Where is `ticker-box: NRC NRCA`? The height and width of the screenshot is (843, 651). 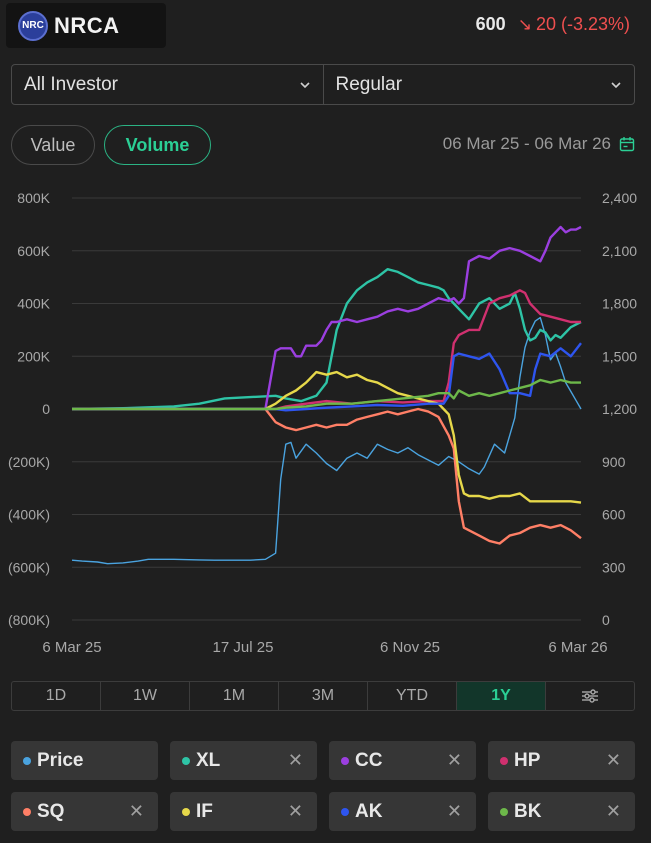 ticker-box: NRC NRCA is located at coordinates (86, 25).